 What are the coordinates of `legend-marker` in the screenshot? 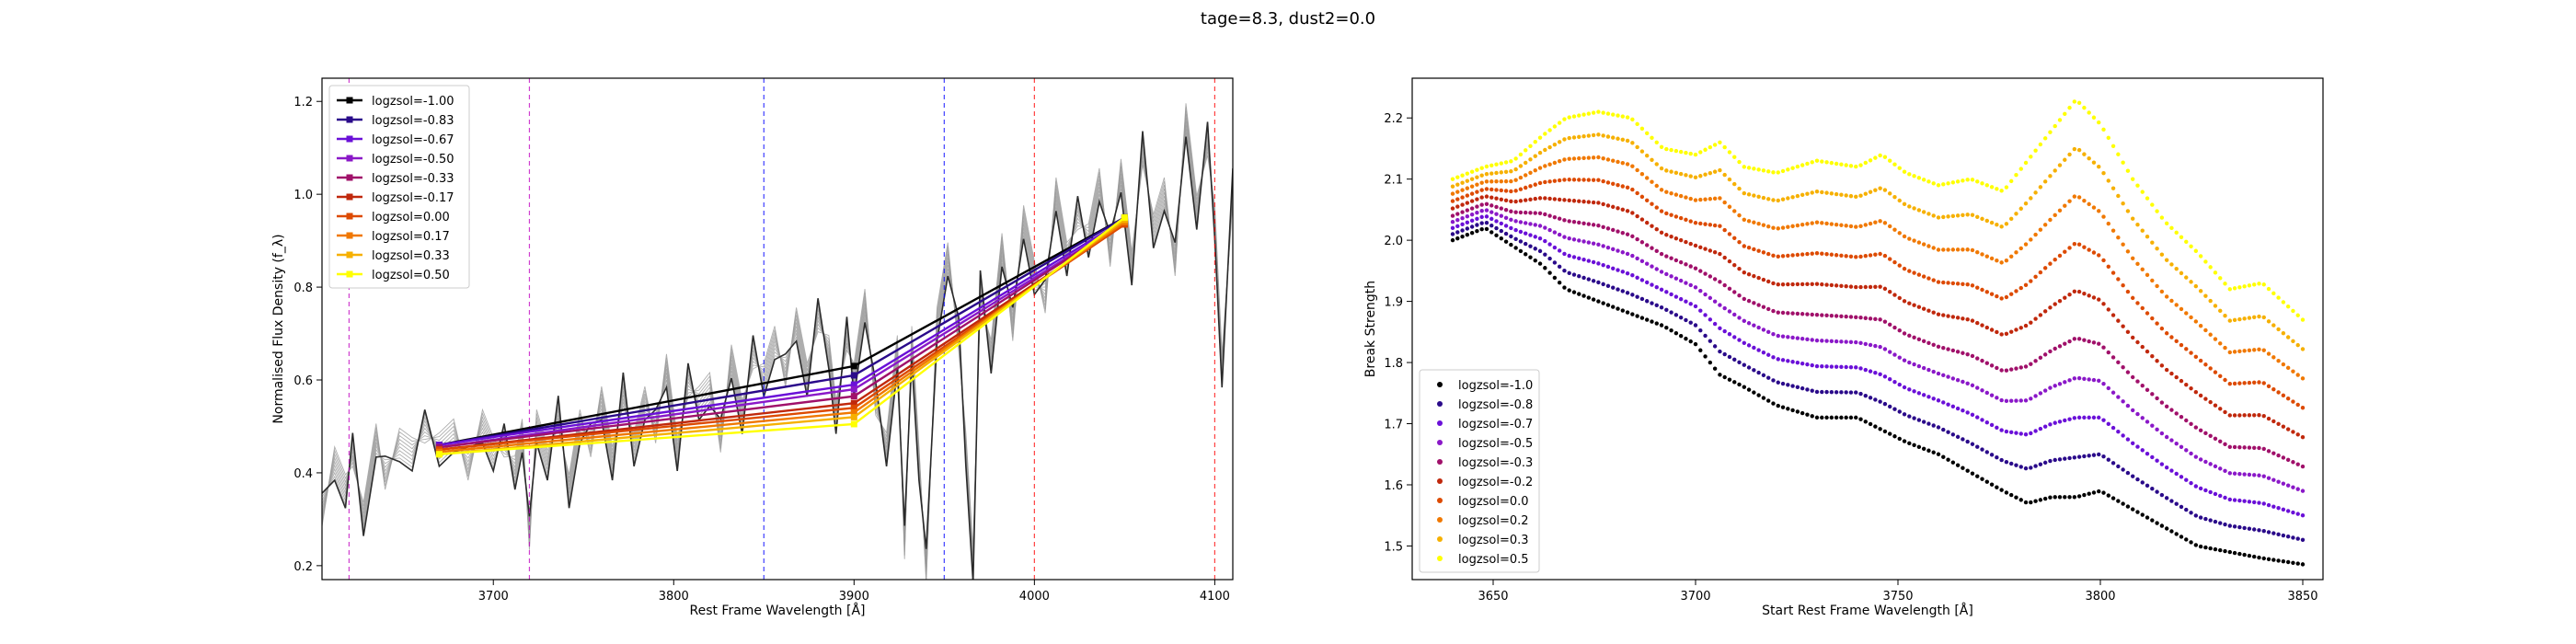 It's located at (349, 197).